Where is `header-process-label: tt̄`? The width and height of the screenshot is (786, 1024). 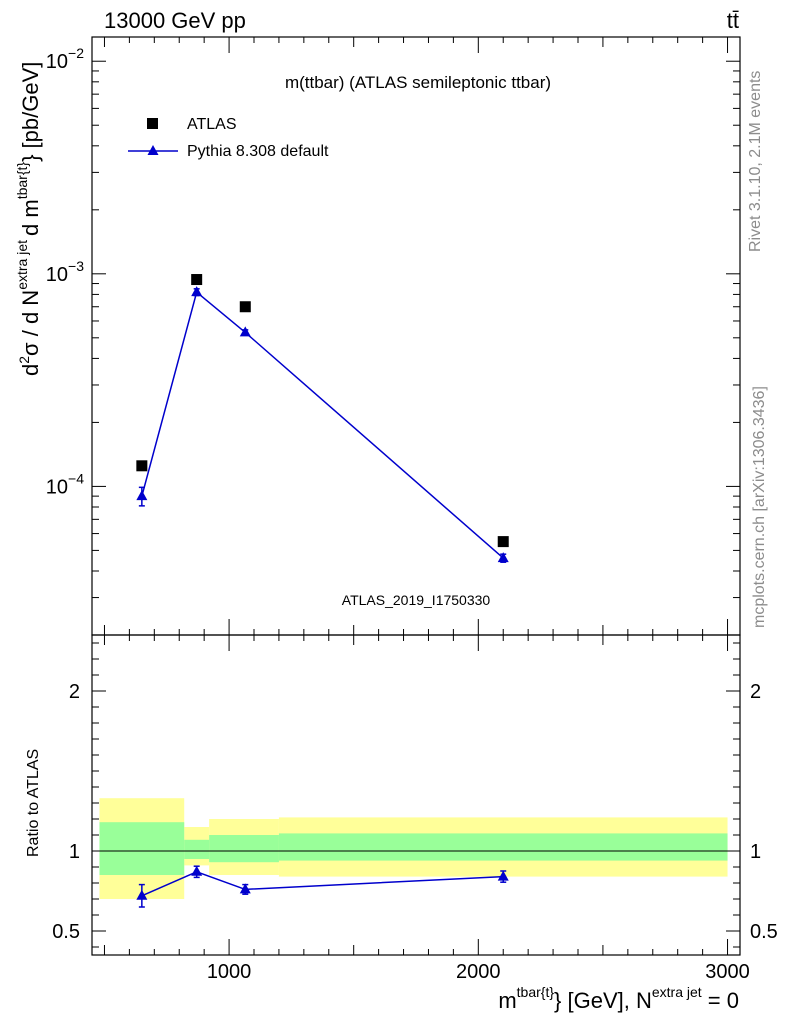
header-process-label: tt̄ is located at coordinates (733, 20).